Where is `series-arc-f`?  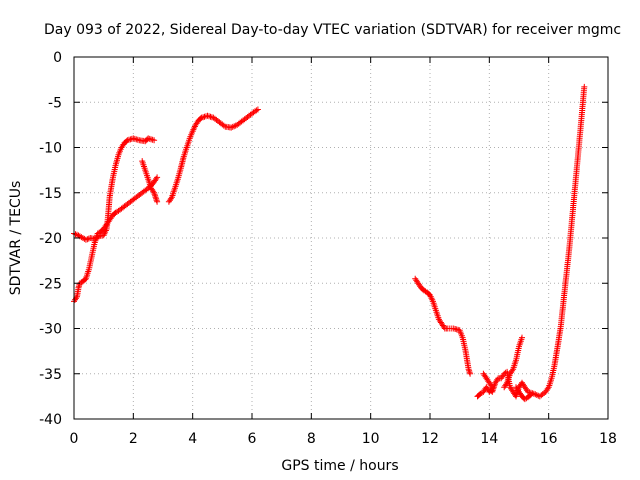 series-arc-f is located at coordinates (531, 241).